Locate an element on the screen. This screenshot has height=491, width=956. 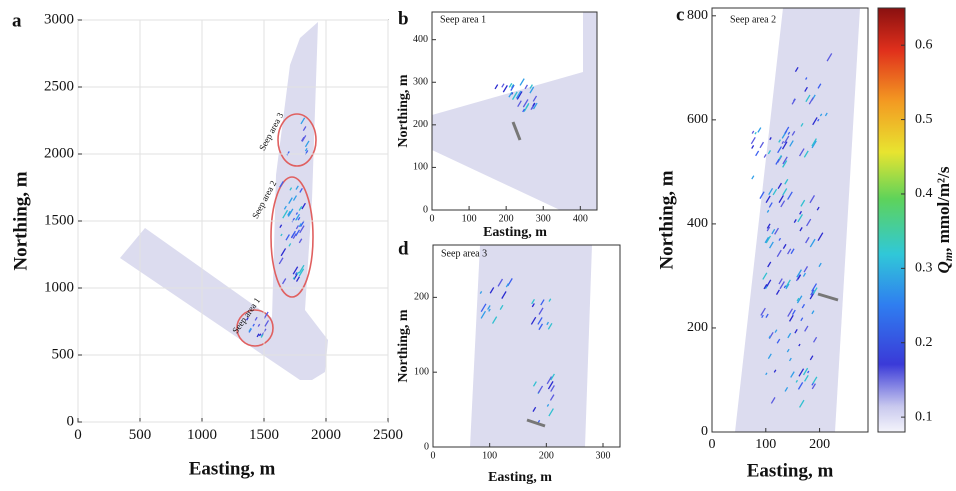
y-tick-label: 100 is located at coordinates (421, 371).